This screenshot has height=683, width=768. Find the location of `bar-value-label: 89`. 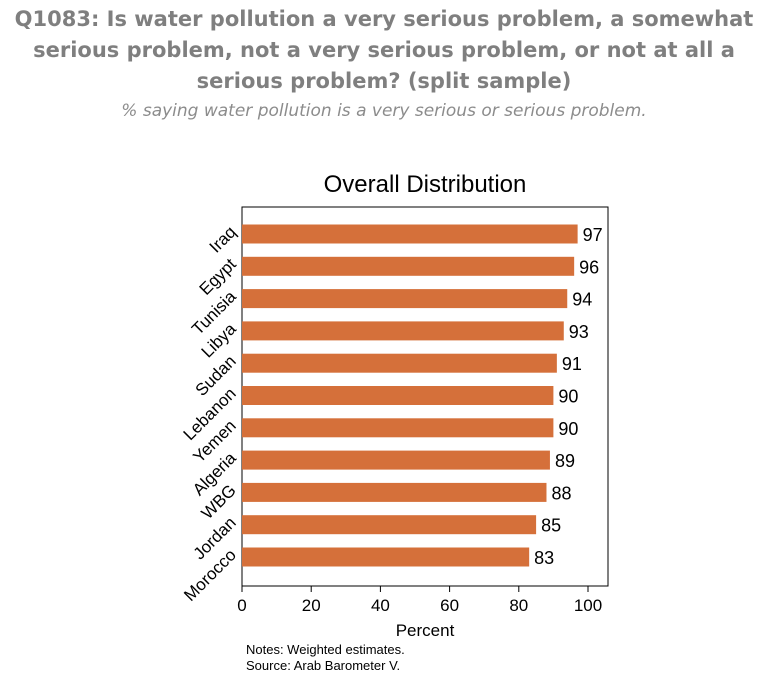

bar-value-label: 89 is located at coordinates (565, 461).